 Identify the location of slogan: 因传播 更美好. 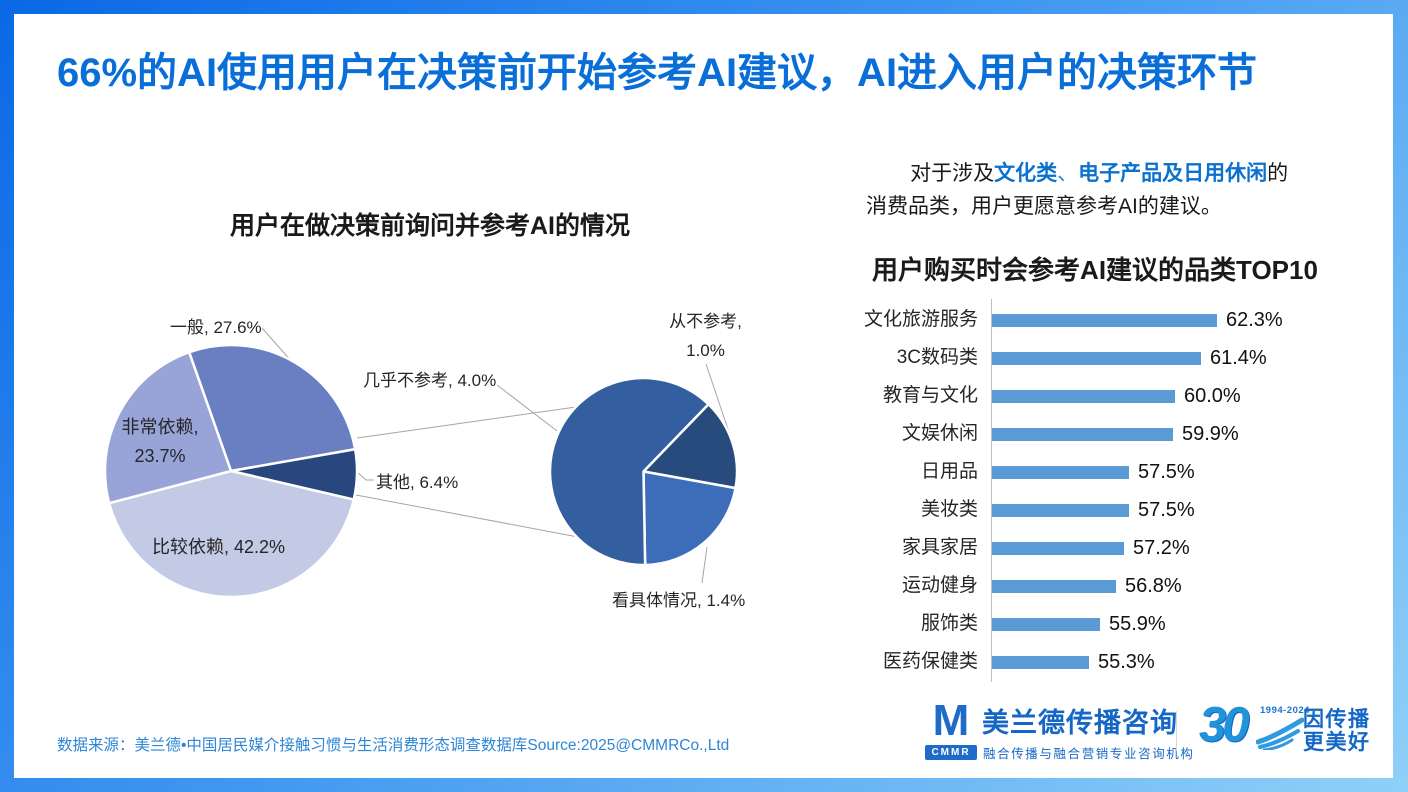
(1337, 731).